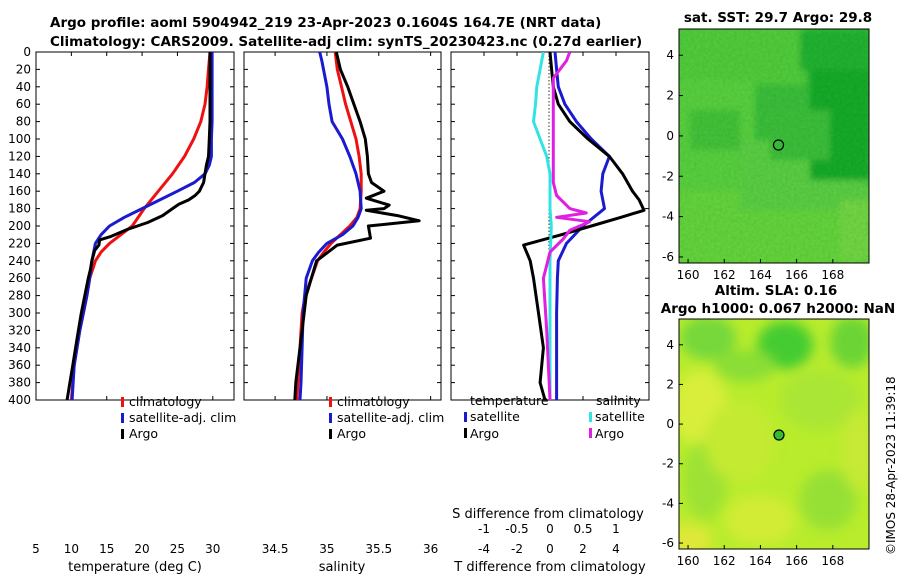 This screenshot has width=900, height=580. I want to click on depth-tick-label: 40, so click(23, 87).